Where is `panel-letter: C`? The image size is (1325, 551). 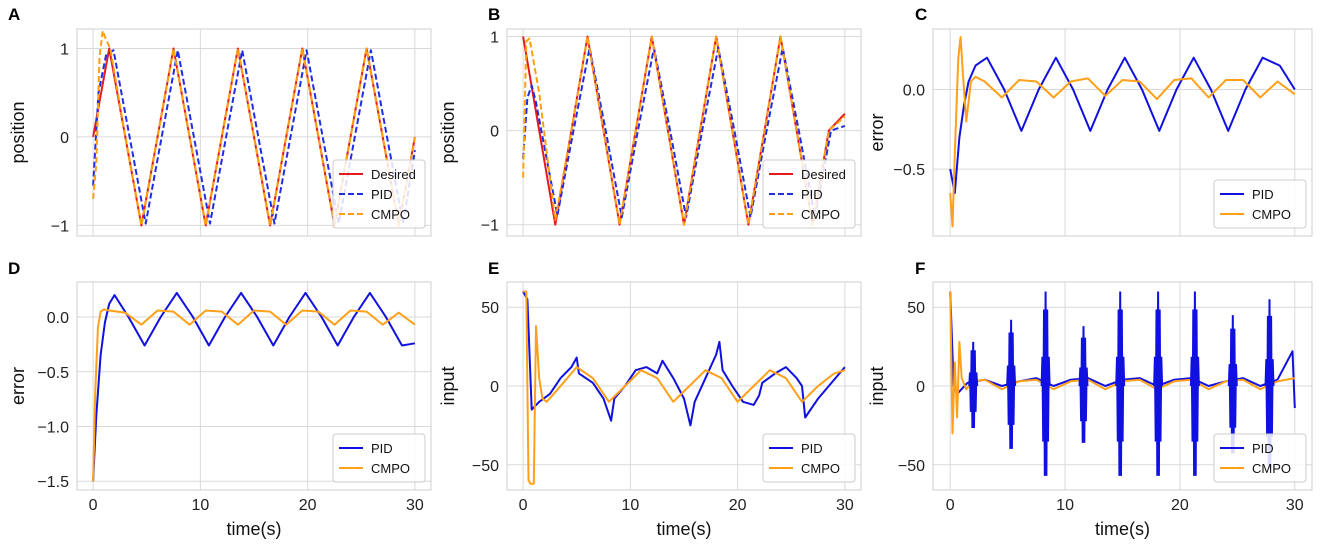
panel-letter: C is located at coordinates (921, 14).